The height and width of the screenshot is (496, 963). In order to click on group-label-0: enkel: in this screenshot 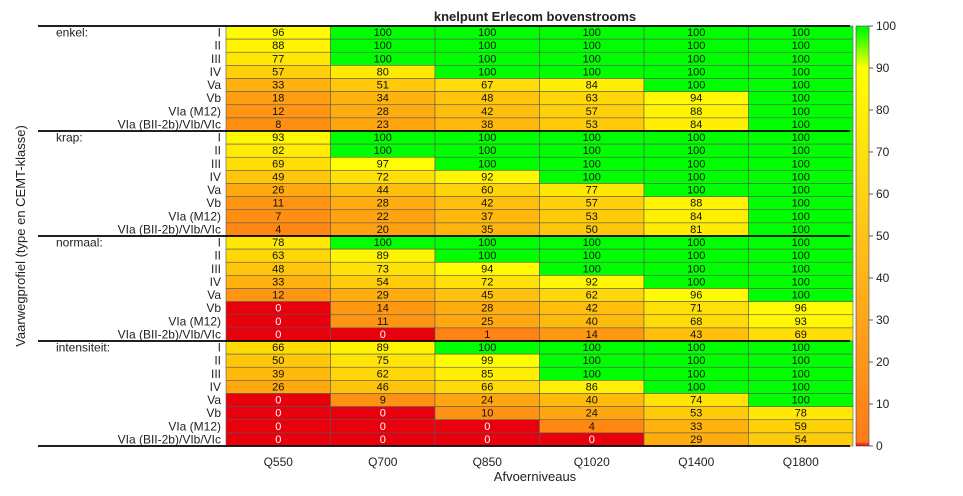, I will do `click(72, 33)`.